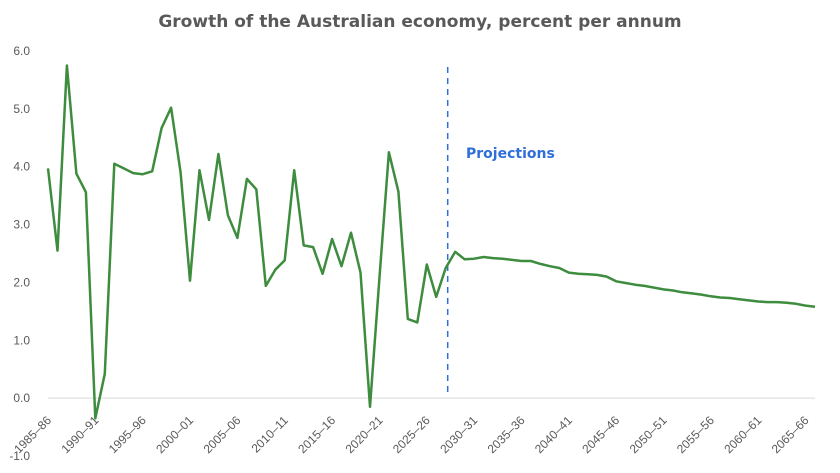 This screenshot has width=840, height=473. Describe the element at coordinates (742, 434) in the screenshot. I see `x-tick-label: 2060–61` at that location.